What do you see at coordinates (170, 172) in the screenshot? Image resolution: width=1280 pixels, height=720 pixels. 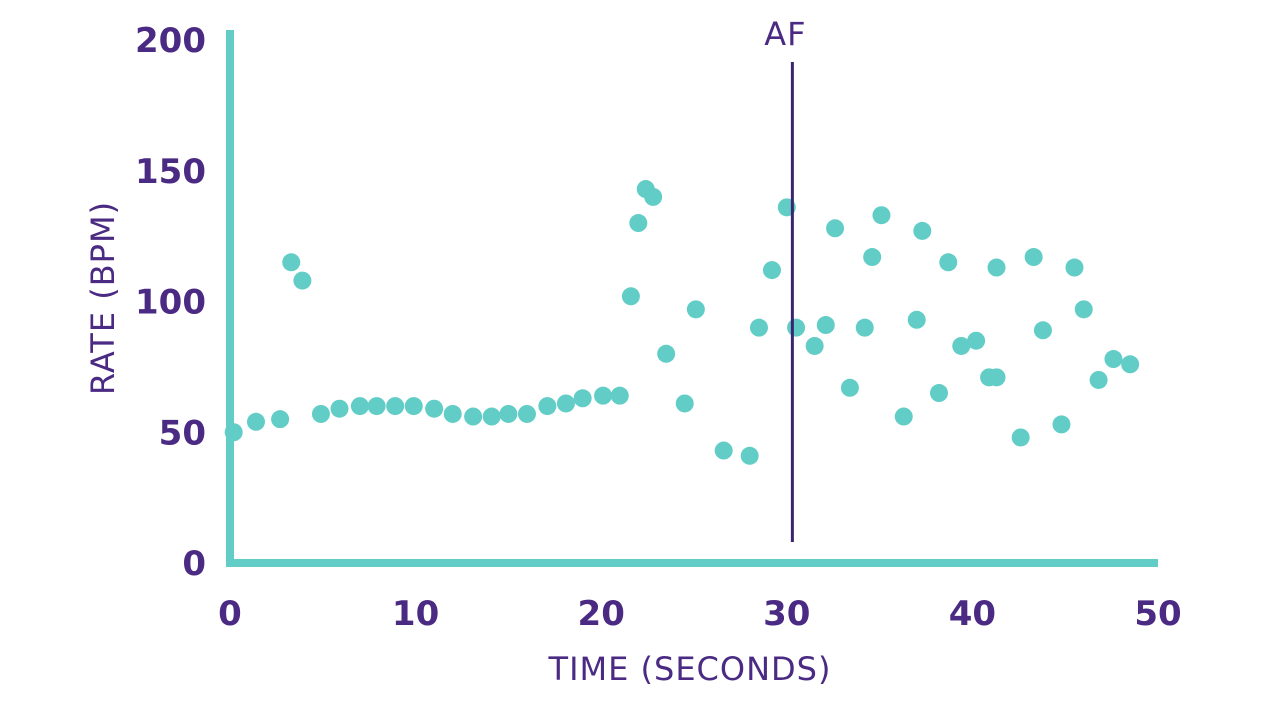 I see `y-tick-label: 150` at bounding box center [170, 172].